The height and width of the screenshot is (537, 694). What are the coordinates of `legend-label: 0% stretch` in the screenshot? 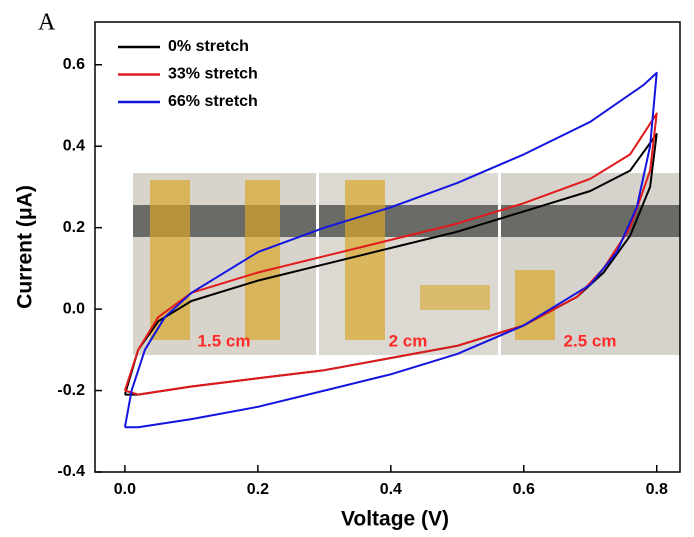 It's located at (208, 46).